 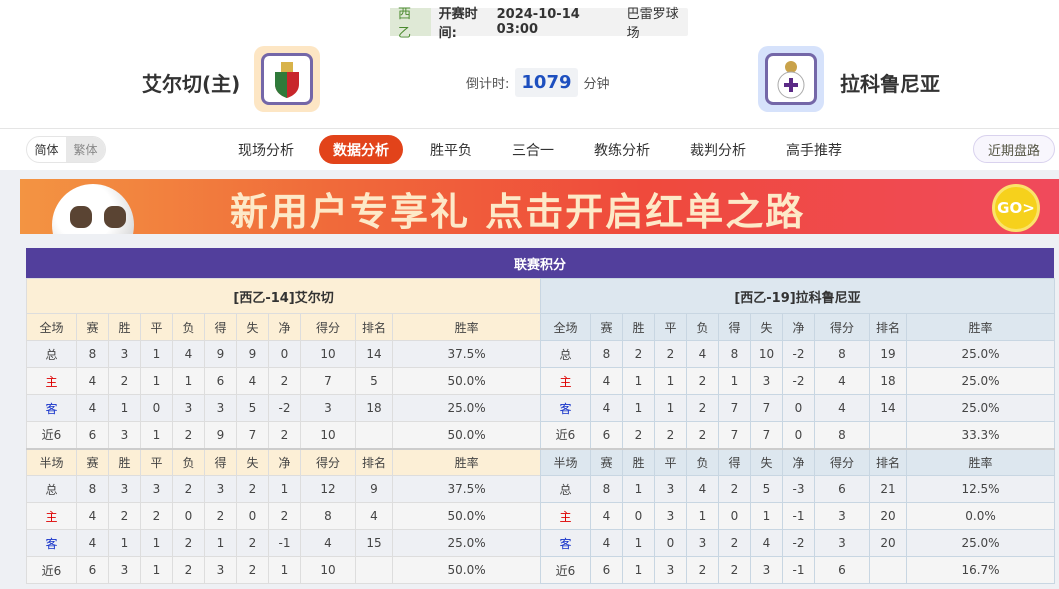 What do you see at coordinates (518, 212) in the screenshot?
I see `banner-text: 新用户专享礼 点击开启红单之路` at bounding box center [518, 212].